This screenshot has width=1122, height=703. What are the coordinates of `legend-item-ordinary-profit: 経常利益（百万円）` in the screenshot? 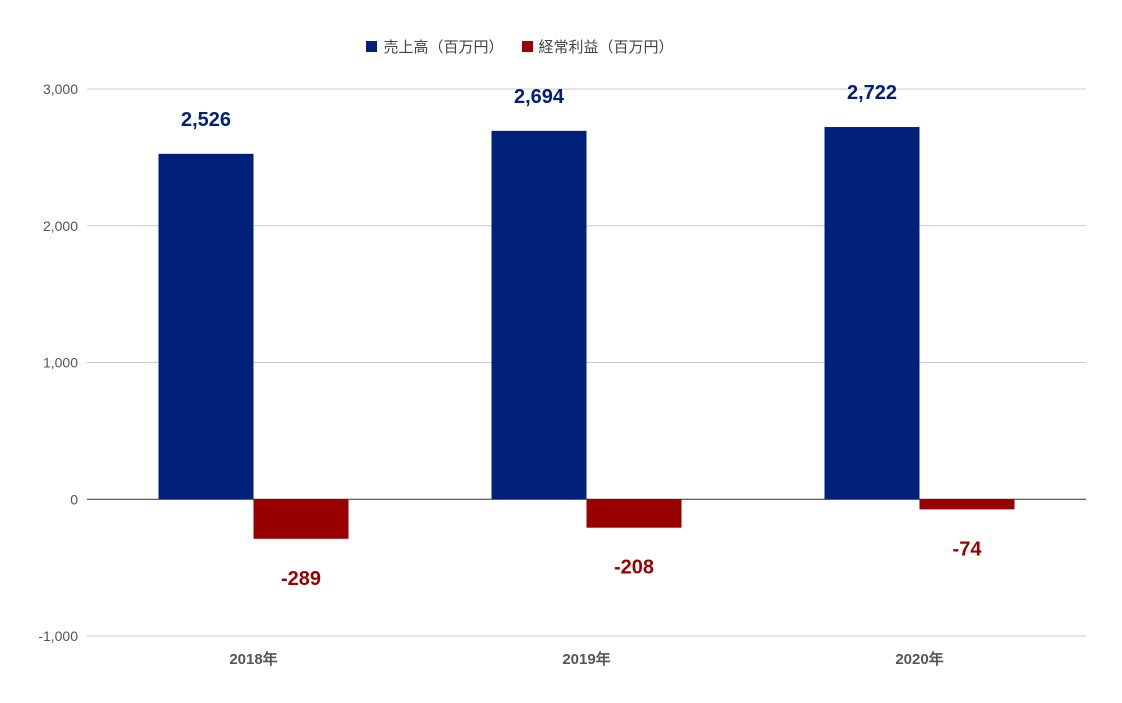 It's located at (597, 46).